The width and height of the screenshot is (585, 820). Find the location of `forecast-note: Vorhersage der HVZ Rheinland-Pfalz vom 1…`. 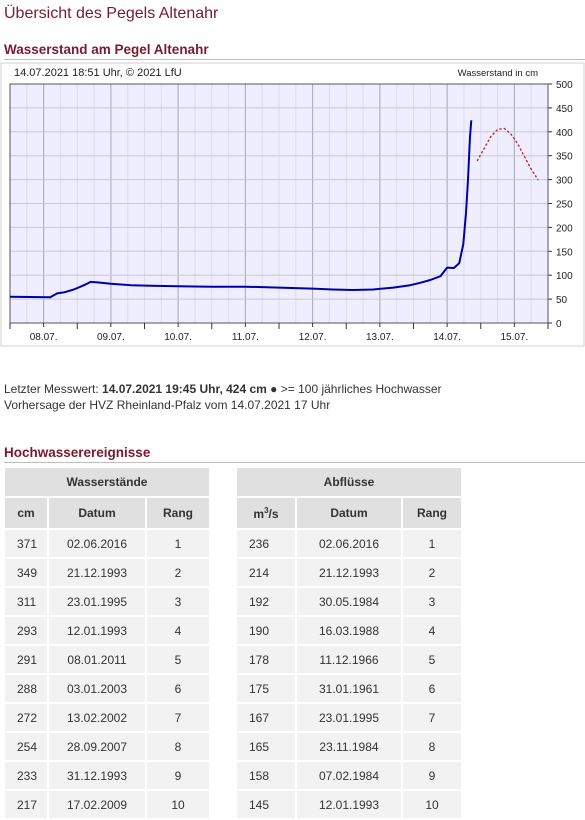

forecast-note: Vorhersage der HVZ Rheinland-Pfalz vom 1… is located at coordinates (167, 405).